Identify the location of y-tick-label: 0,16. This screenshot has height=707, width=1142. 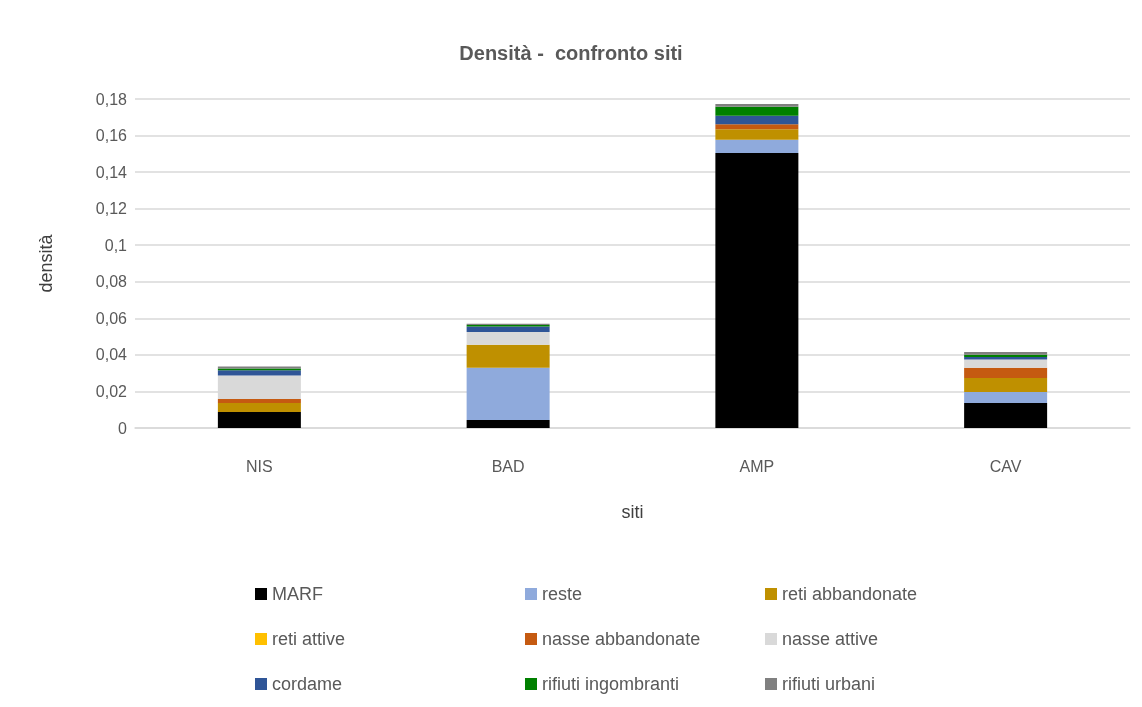
(111, 136).